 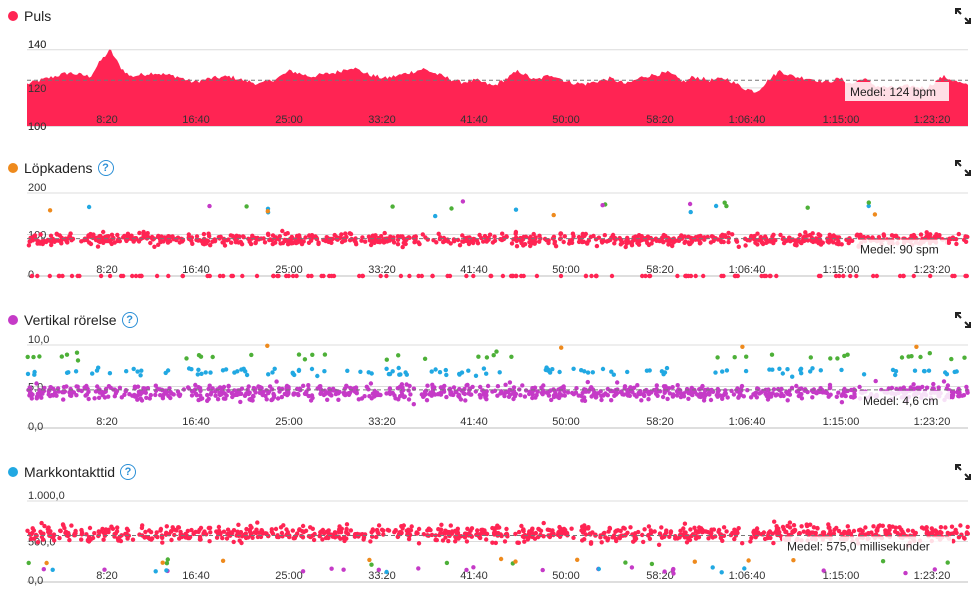 I want to click on x-tick-label: 1:06:40, so click(x=747, y=270).